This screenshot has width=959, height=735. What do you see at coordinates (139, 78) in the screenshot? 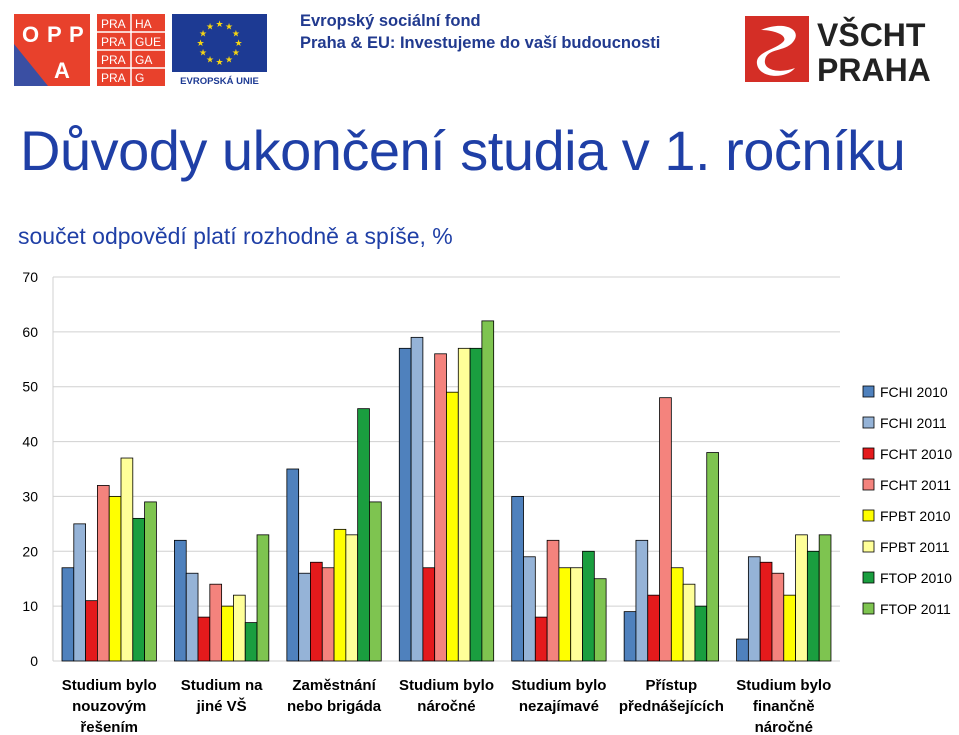
I see `praha-logo-text: G` at bounding box center [139, 78].